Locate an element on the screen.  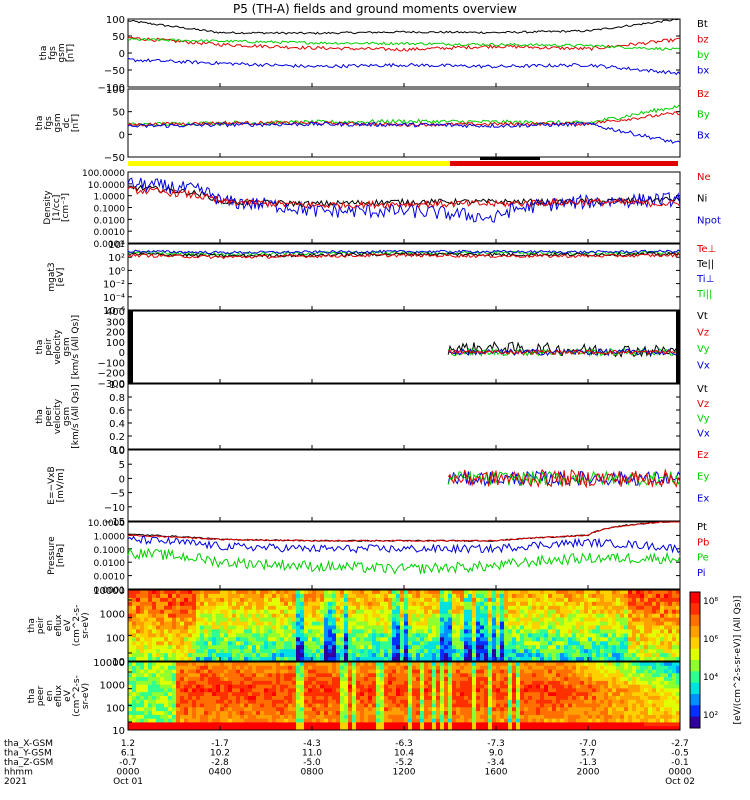
y-axis-label-line: [eV] is located at coordinates (61, 277).